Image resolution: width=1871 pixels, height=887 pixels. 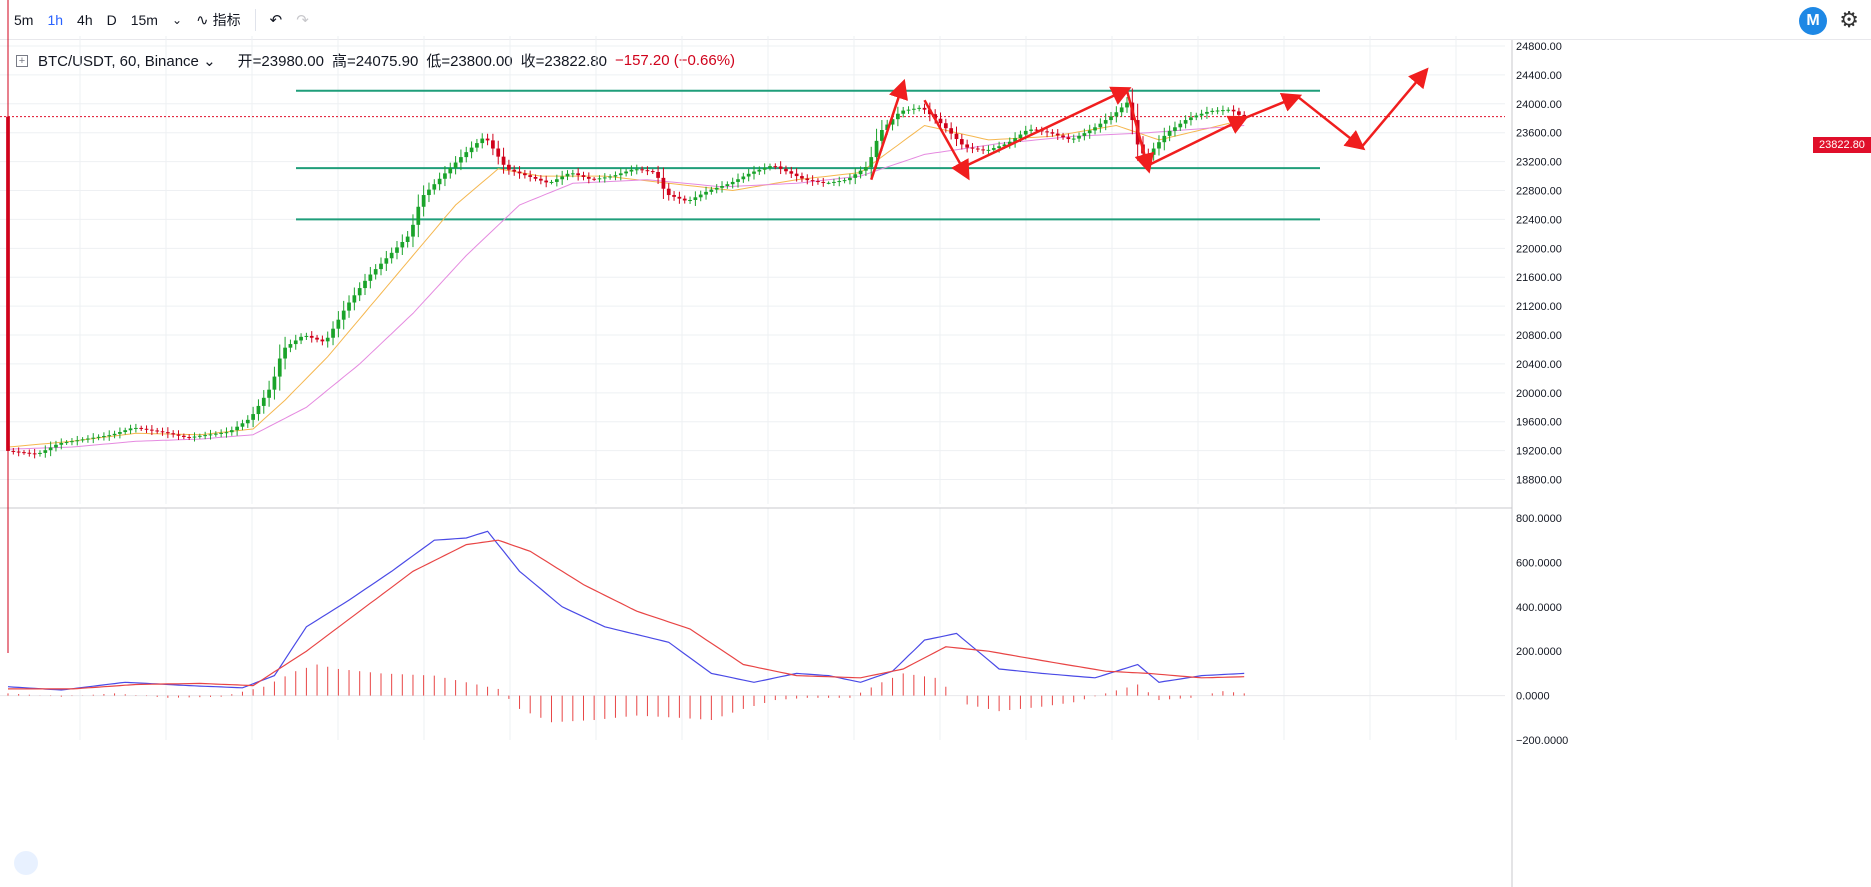 I want to click on price-tick-label: 20800.00, so click(x=1539, y=336).